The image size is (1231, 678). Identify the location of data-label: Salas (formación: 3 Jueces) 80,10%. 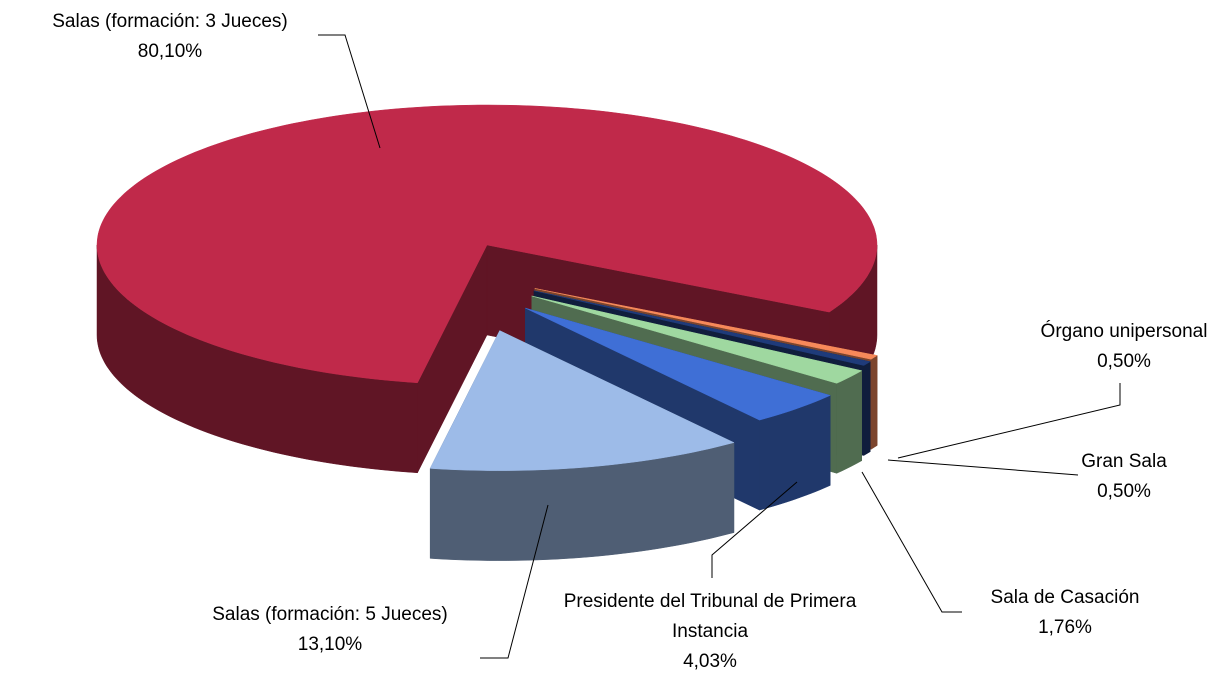
(185, 37).